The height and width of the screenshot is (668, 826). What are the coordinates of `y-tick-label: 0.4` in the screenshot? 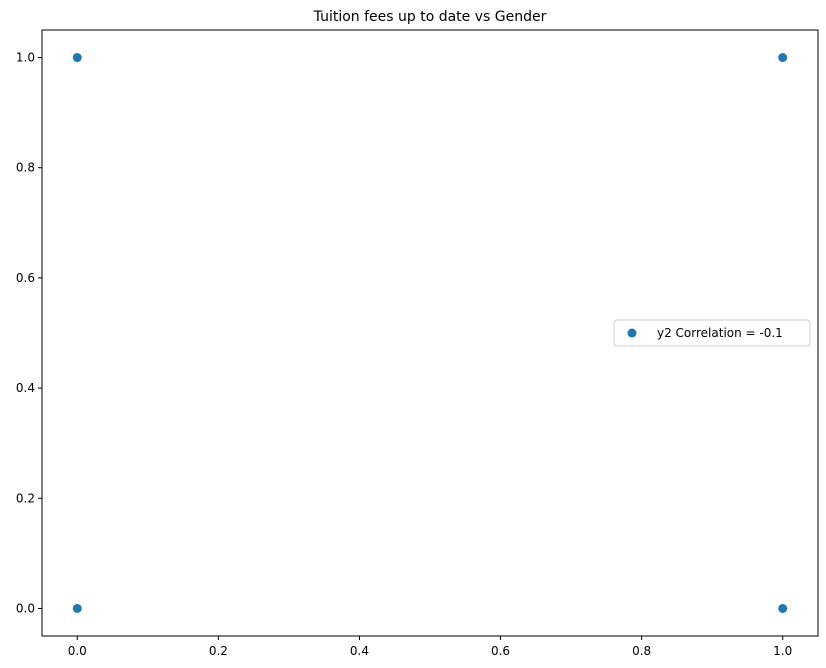 It's located at (25, 388).